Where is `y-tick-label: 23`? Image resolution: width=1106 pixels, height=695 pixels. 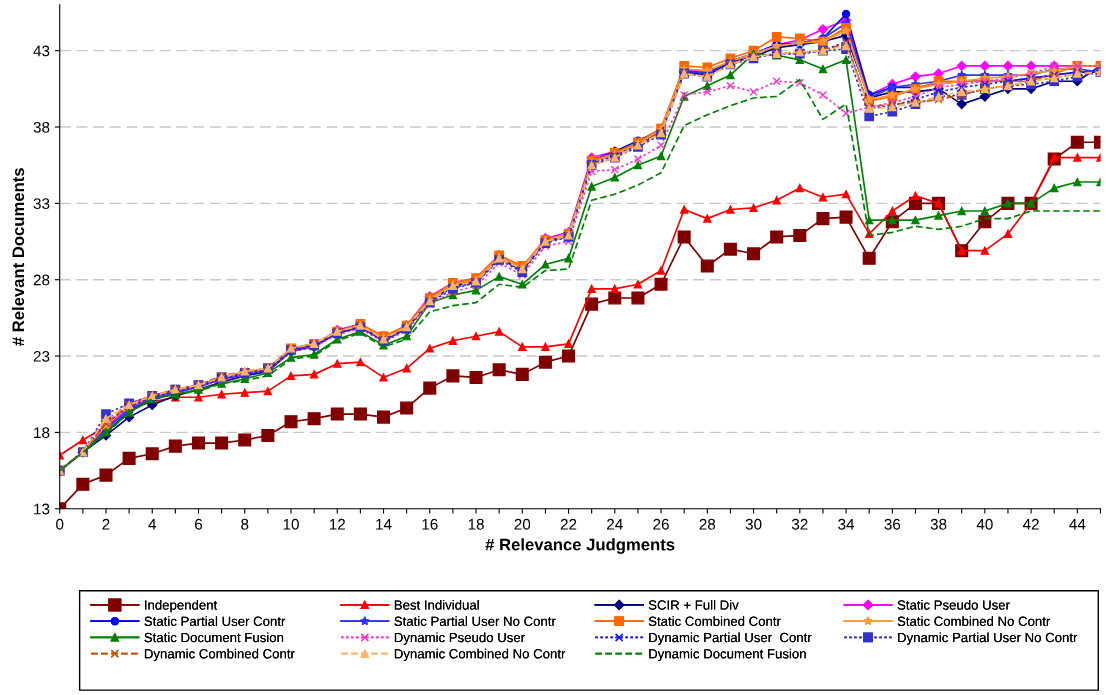 y-tick-label: 23 is located at coordinates (41, 356).